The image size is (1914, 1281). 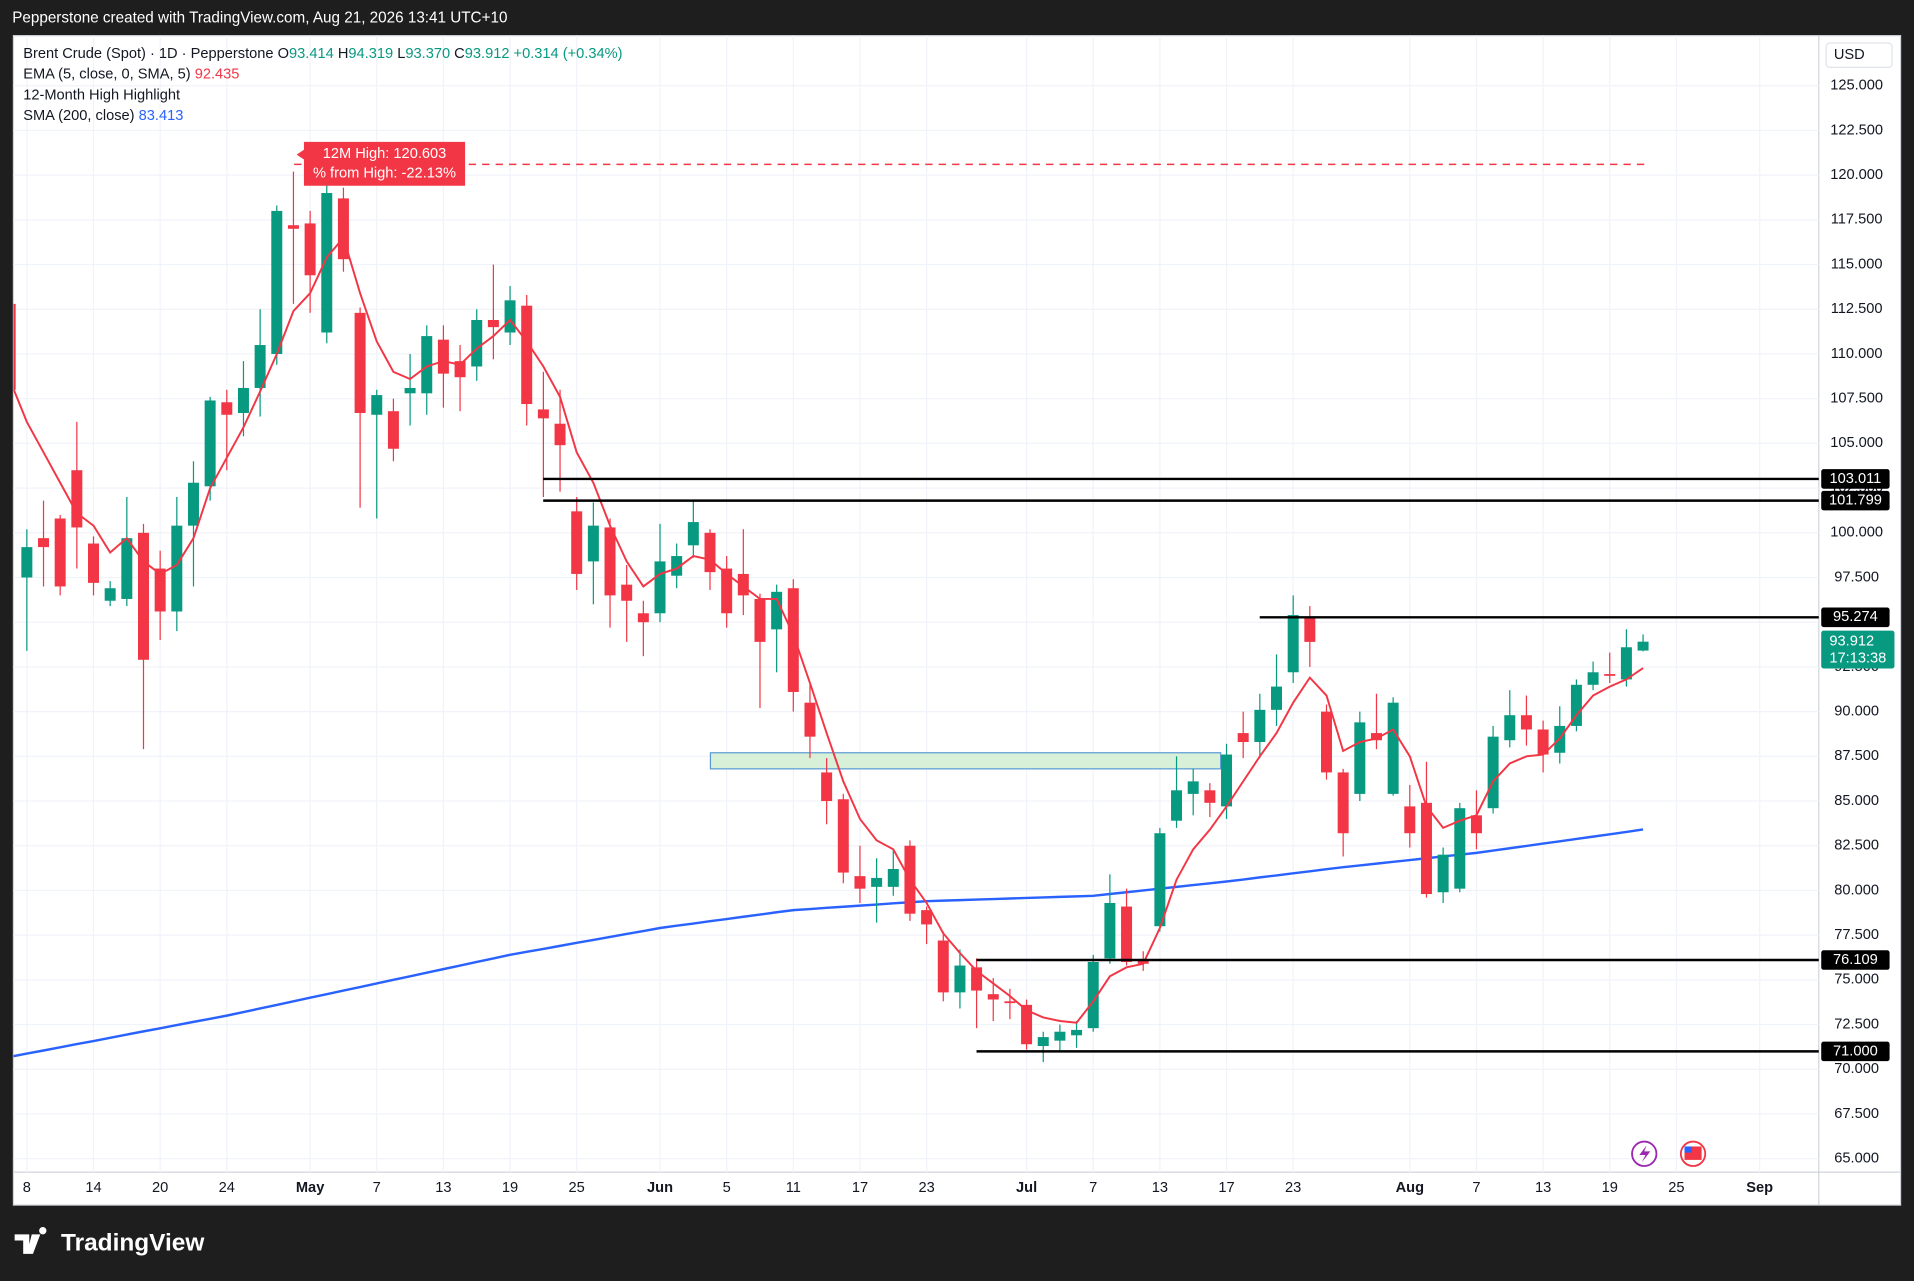 What do you see at coordinates (1856, 980) in the screenshot?
I see `y-tick-label: 75.000` at bounding box center [1856, 980].